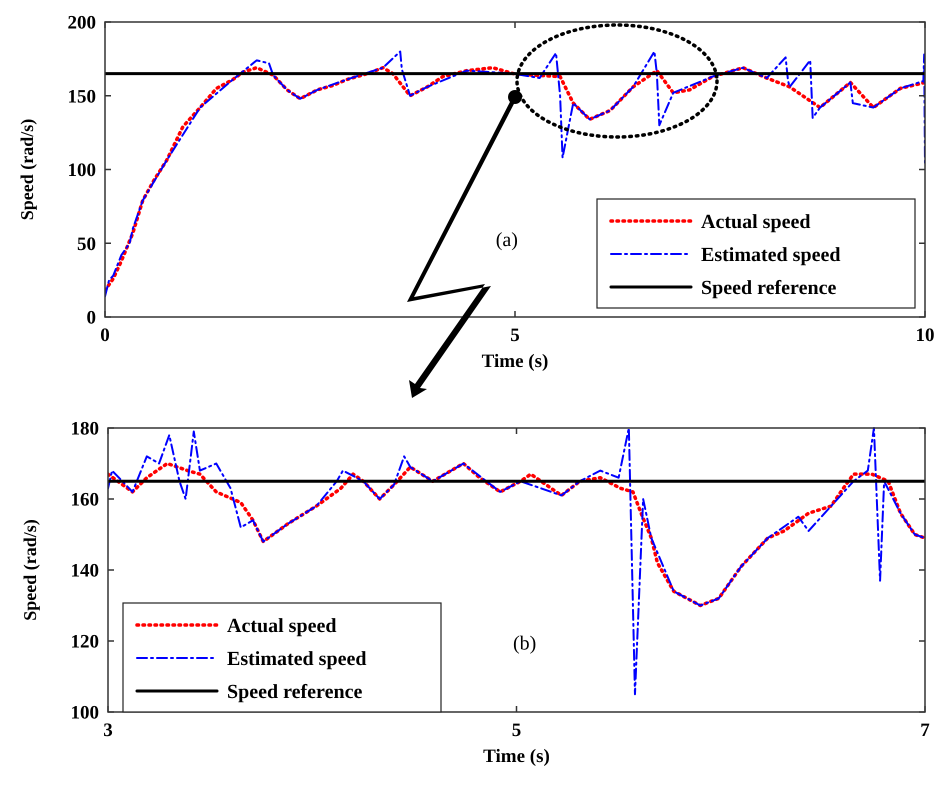  What do you see at coordinates (925, 730) in the screenshot?
I see `x-tick-label: 7` at bounding box center [925, 730].